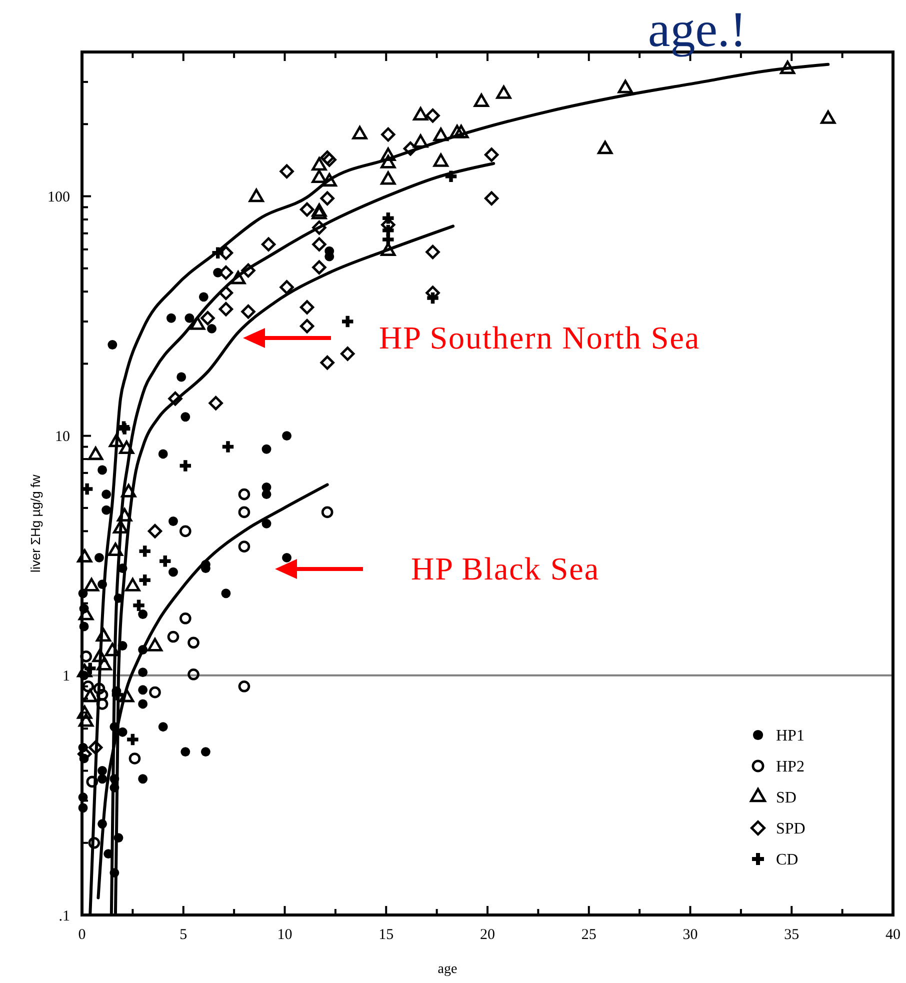 The width and height of the screenshot is (906, 983). I want to click on x-tick-label: 10, so click(284, 935).